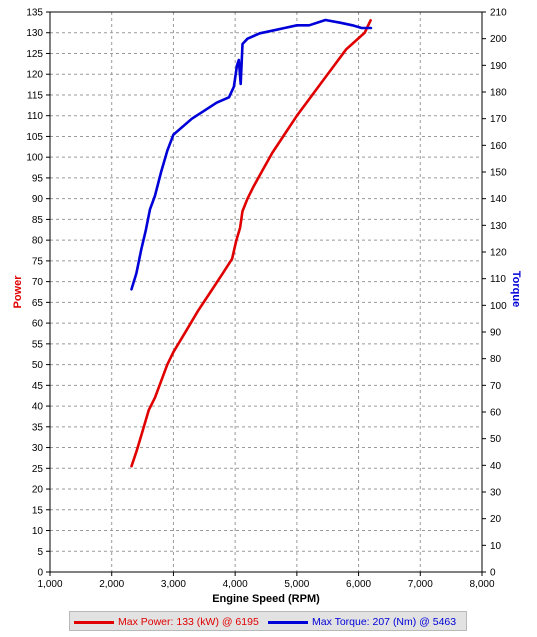 Image resolution: width=537 pixels, height=637 pixels. What do you see at coordinates (94, 622) in the screenshot?
I see `legend-swatch-power` at bounding box center [94, 622].